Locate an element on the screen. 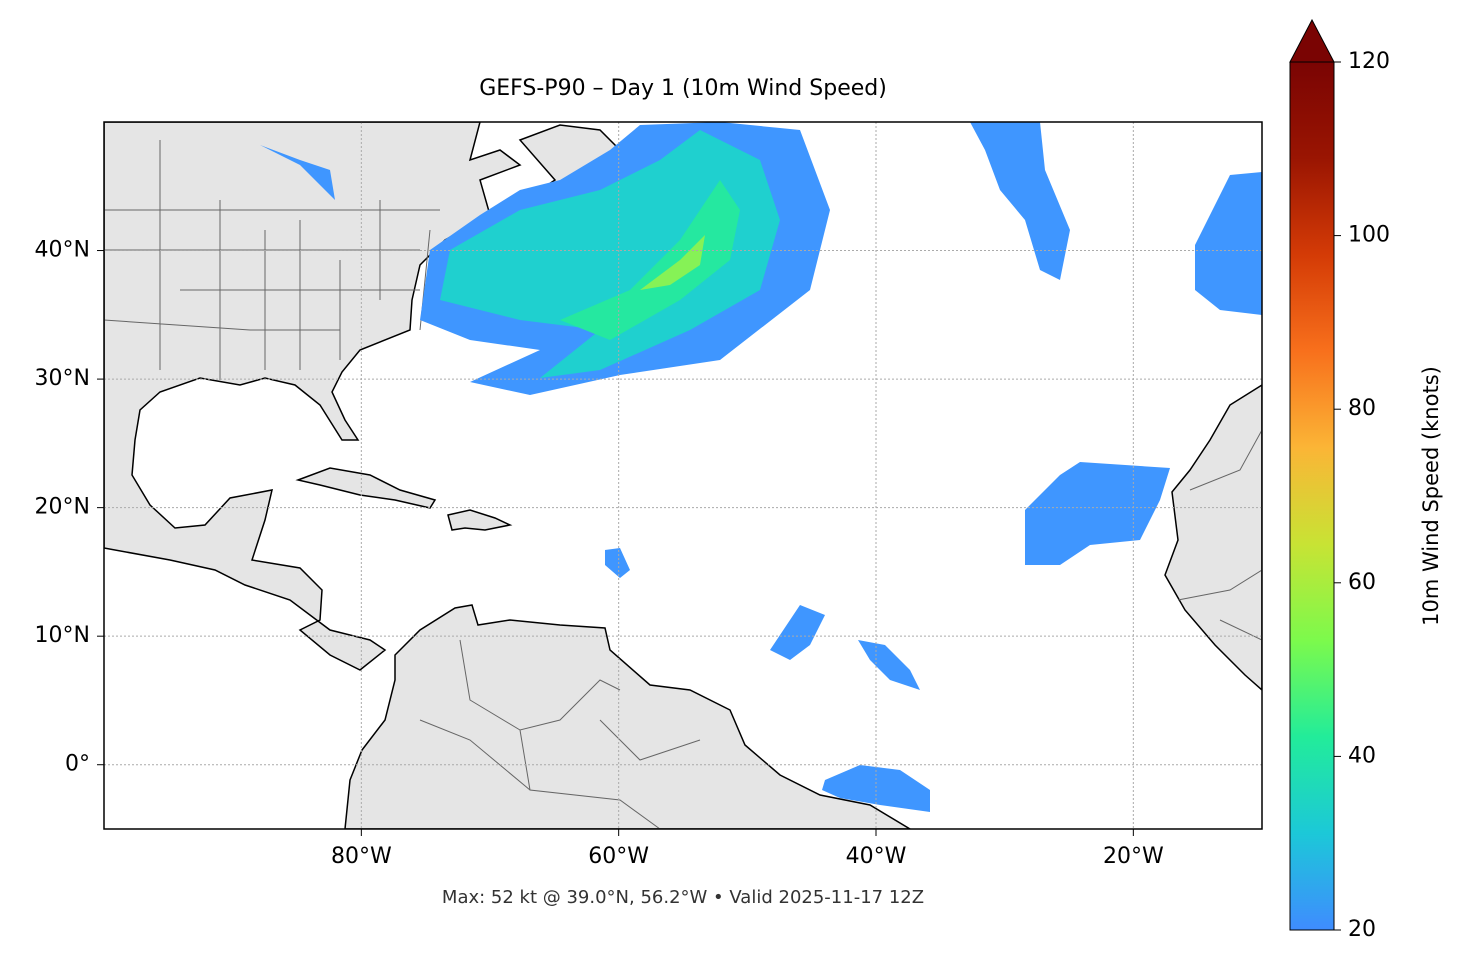 The height and width of the screenshot is (969, 1466). colorbar-tick-label: 20 is located at coordinates (1362, 929).